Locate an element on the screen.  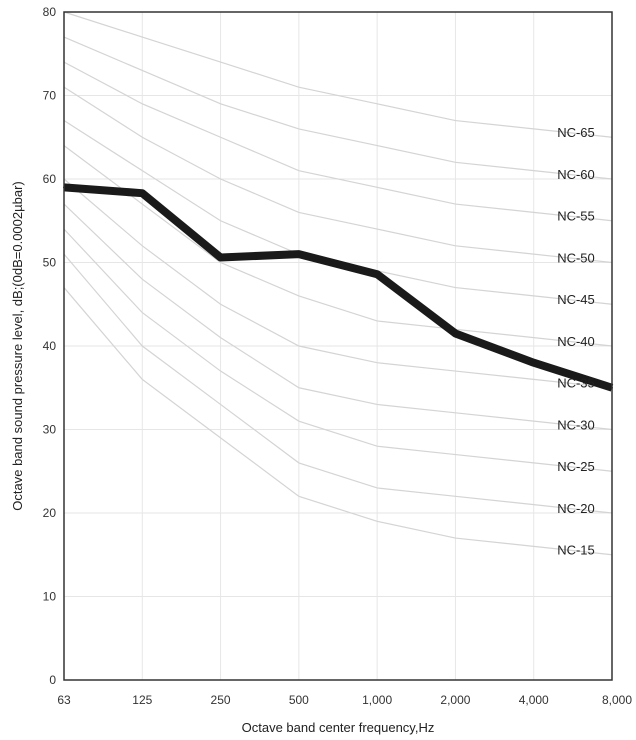
y-tick-label: 10 is located at coordinates (50, 597).